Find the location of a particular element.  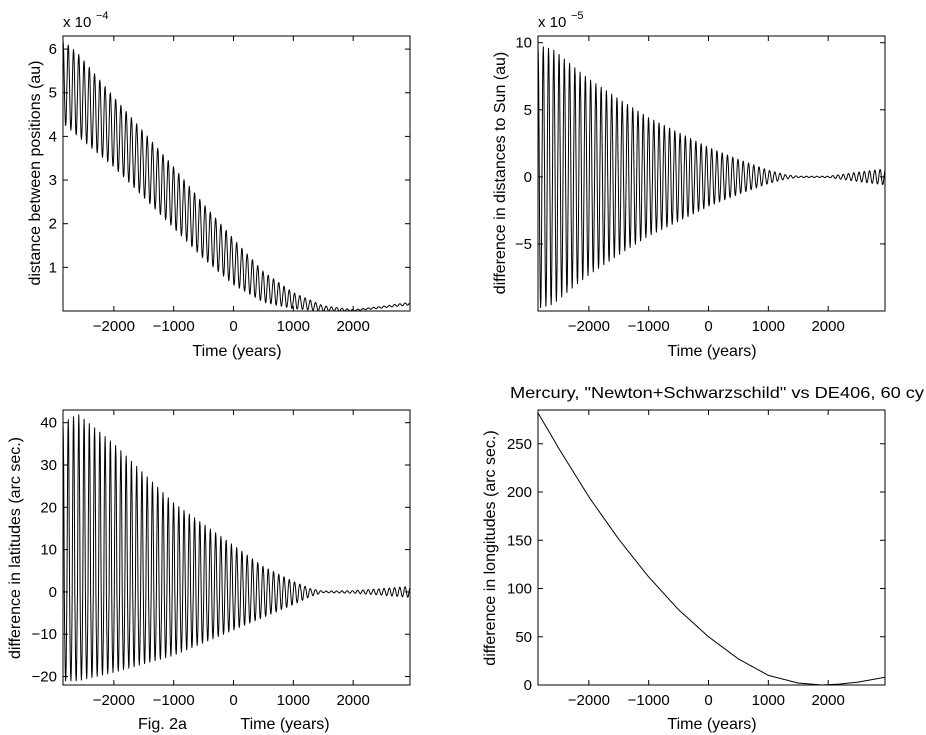

p3-xtick-label: −1000 is located at coordinates (174, 700).